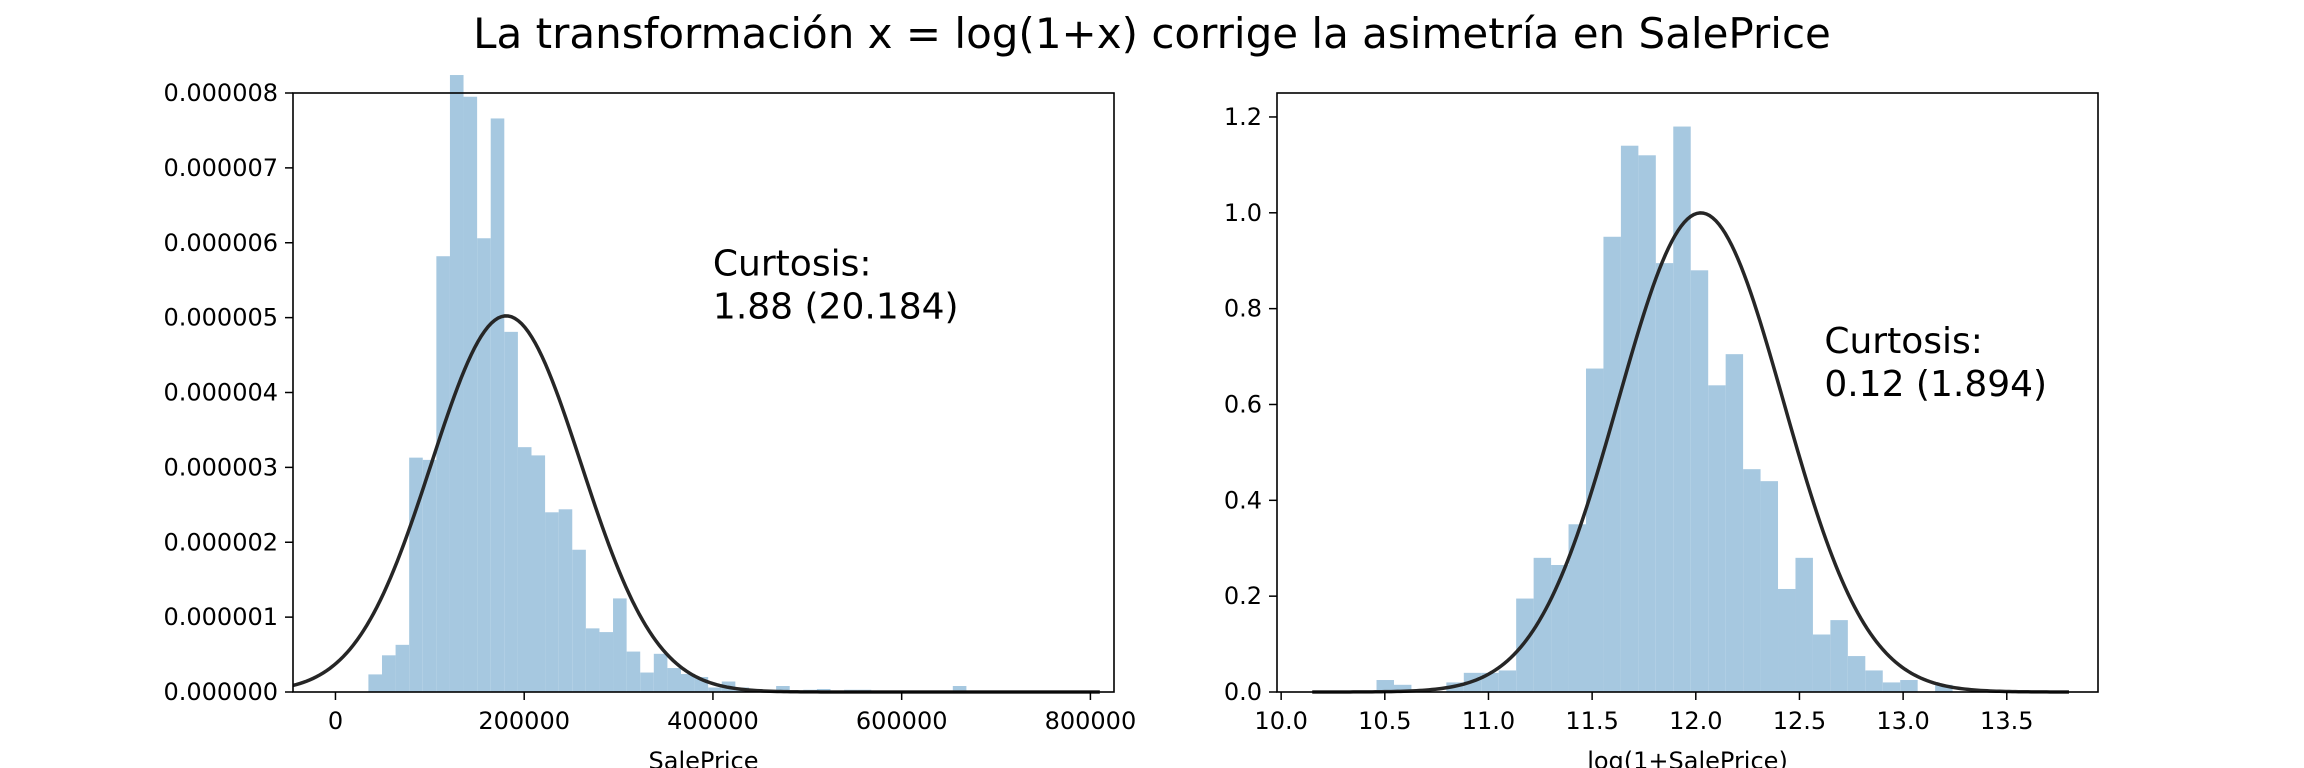  I want to click on y-tick-label: 0.000000, so click(220, 692).